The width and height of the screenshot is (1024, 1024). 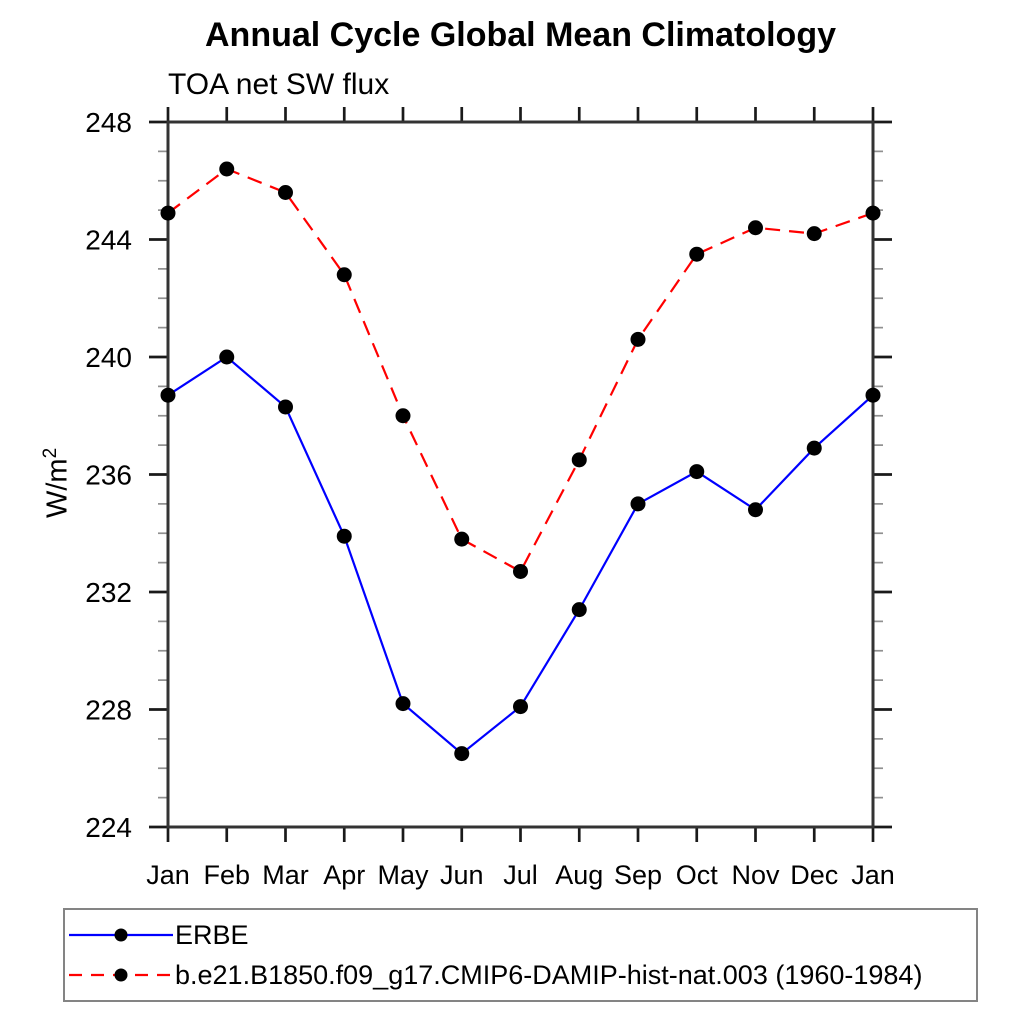 What do you see at coordinates (814, 875) in the screenshot?
I see `x-tick-label: Dec` at bounding box center [814, 875].